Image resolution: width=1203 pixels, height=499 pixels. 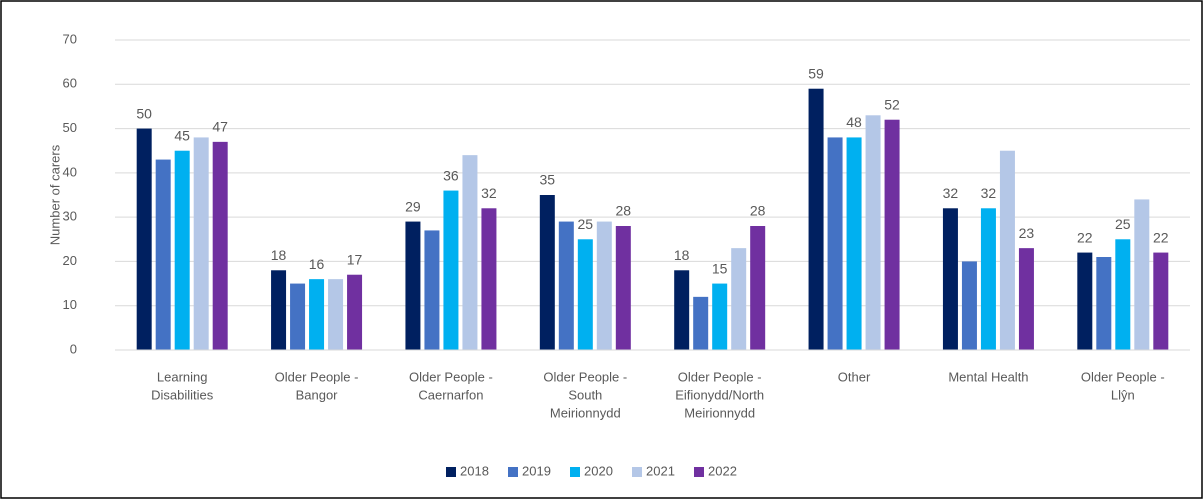 What do you see at coordinates (70, 260) in the screenshot?
I see `y-tick-label: 20` at bounding box center [70, 260].